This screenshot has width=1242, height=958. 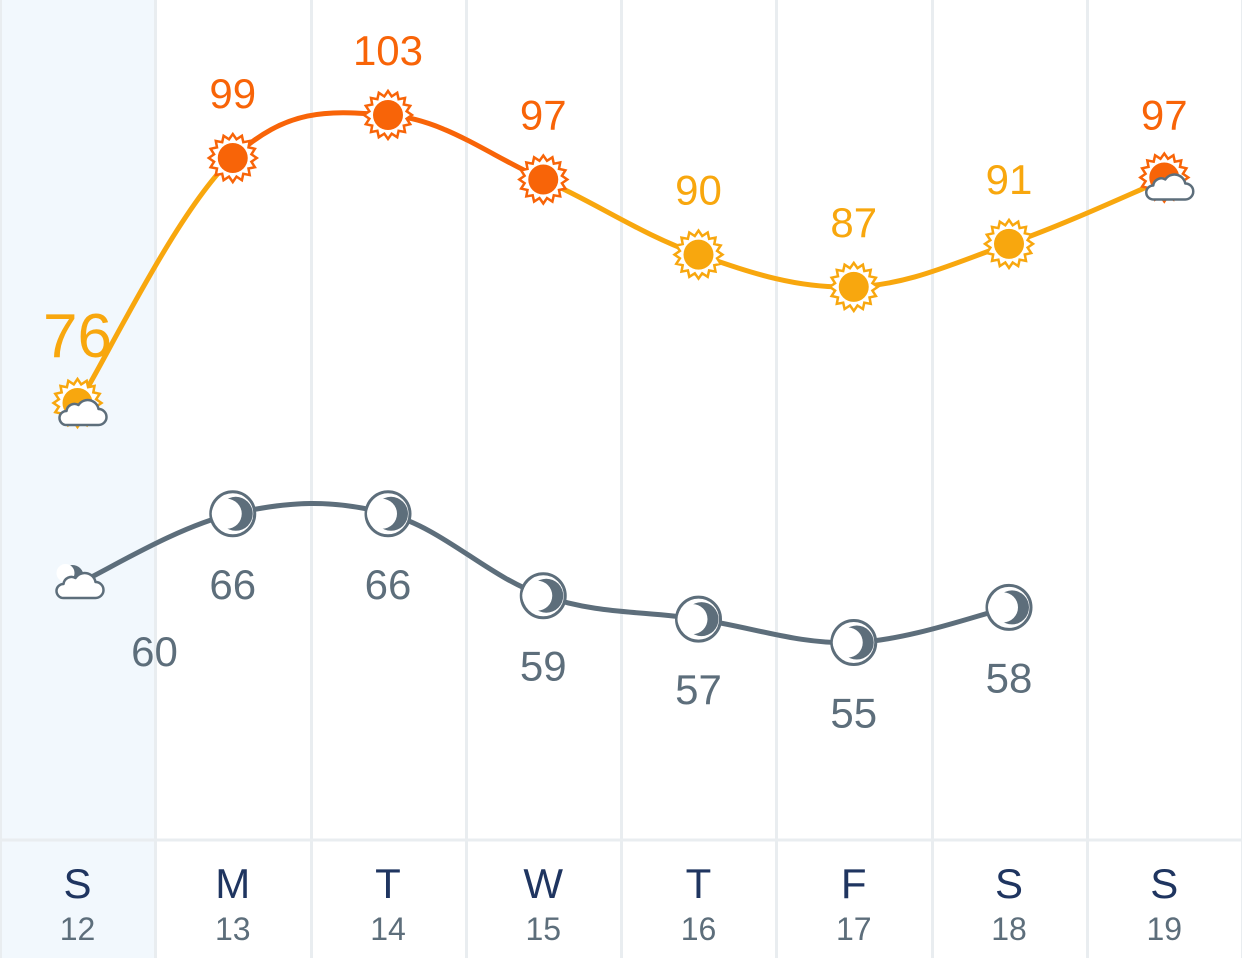 I want to click on today-column-highlight, so click(x=78, y=479).